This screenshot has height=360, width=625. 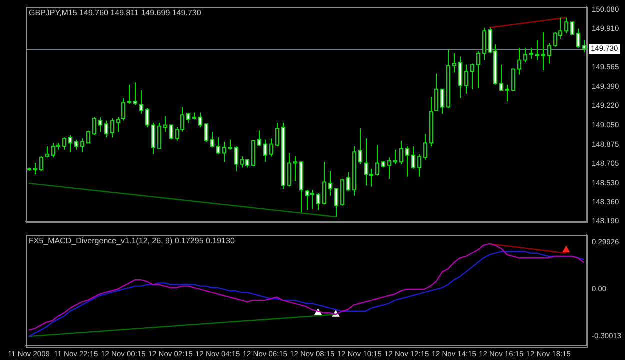 I want to click on point, so click(x=566, y=249).